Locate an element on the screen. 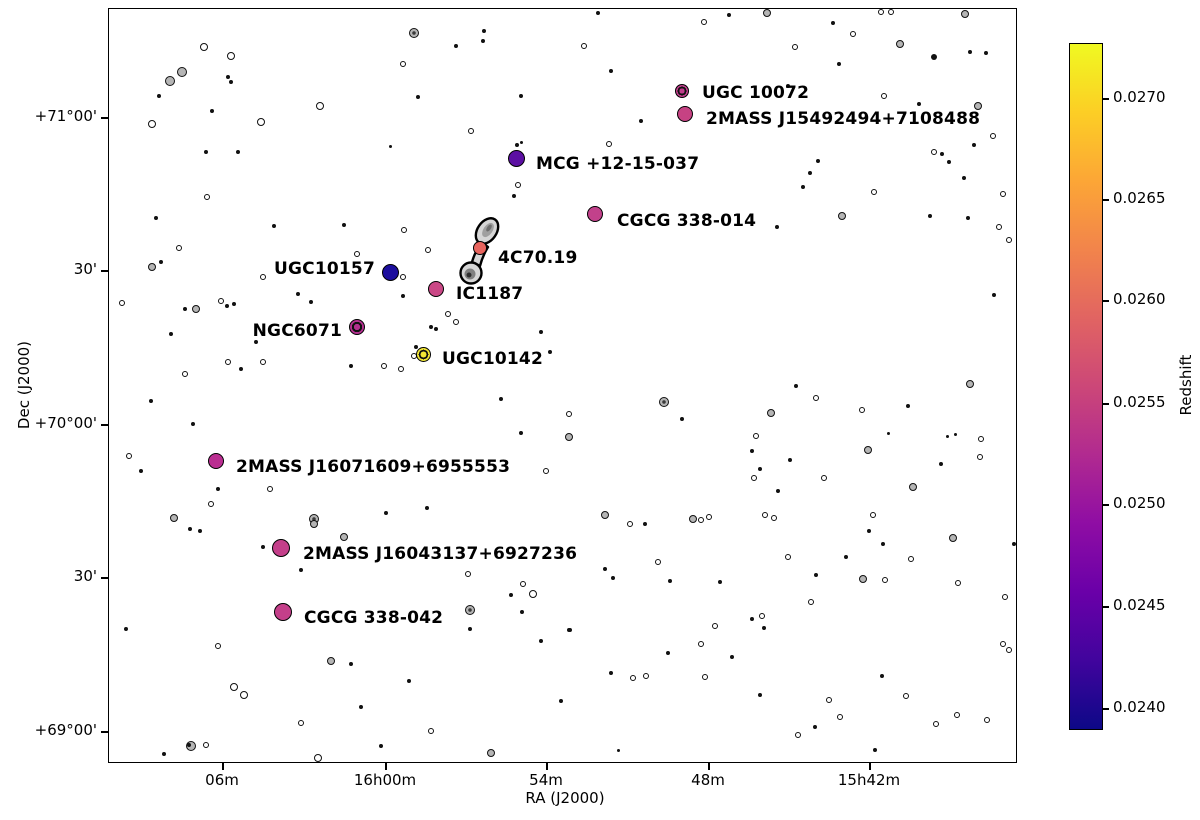 This screenshot has height=820, width=1200. background-source-donut is located at coordinates (470, 610).